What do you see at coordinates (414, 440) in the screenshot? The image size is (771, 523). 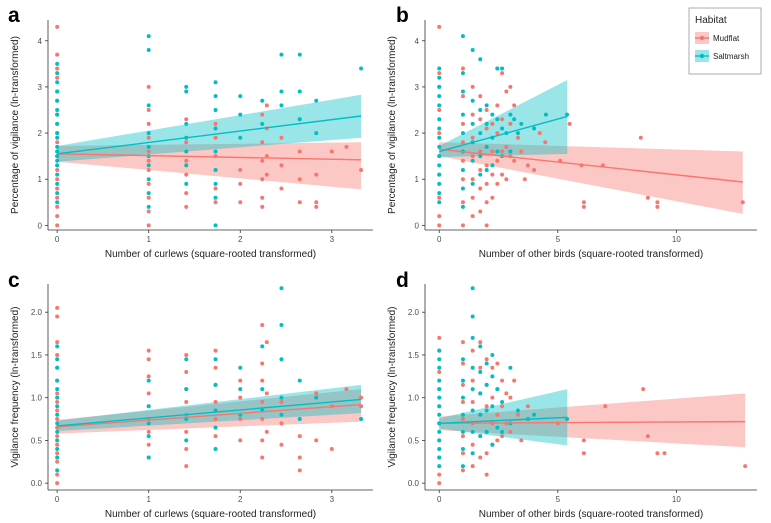 I see `y-tick-label: 0.5` at bounding box center [414, 440].